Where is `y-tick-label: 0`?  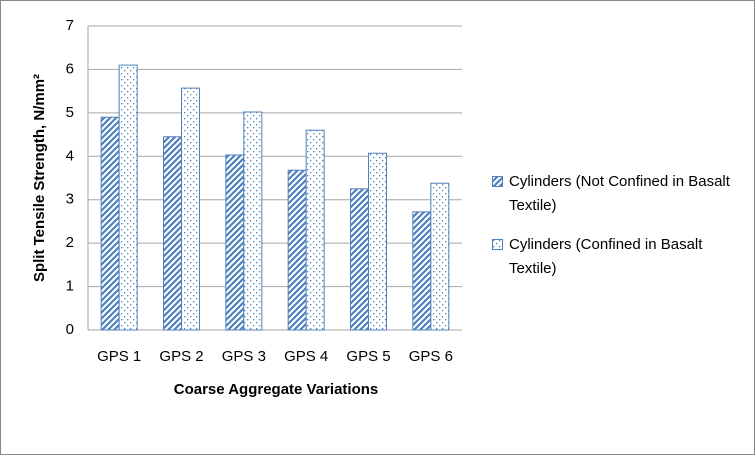
y-tick-label: 0 is located at coordinates (70, 329).